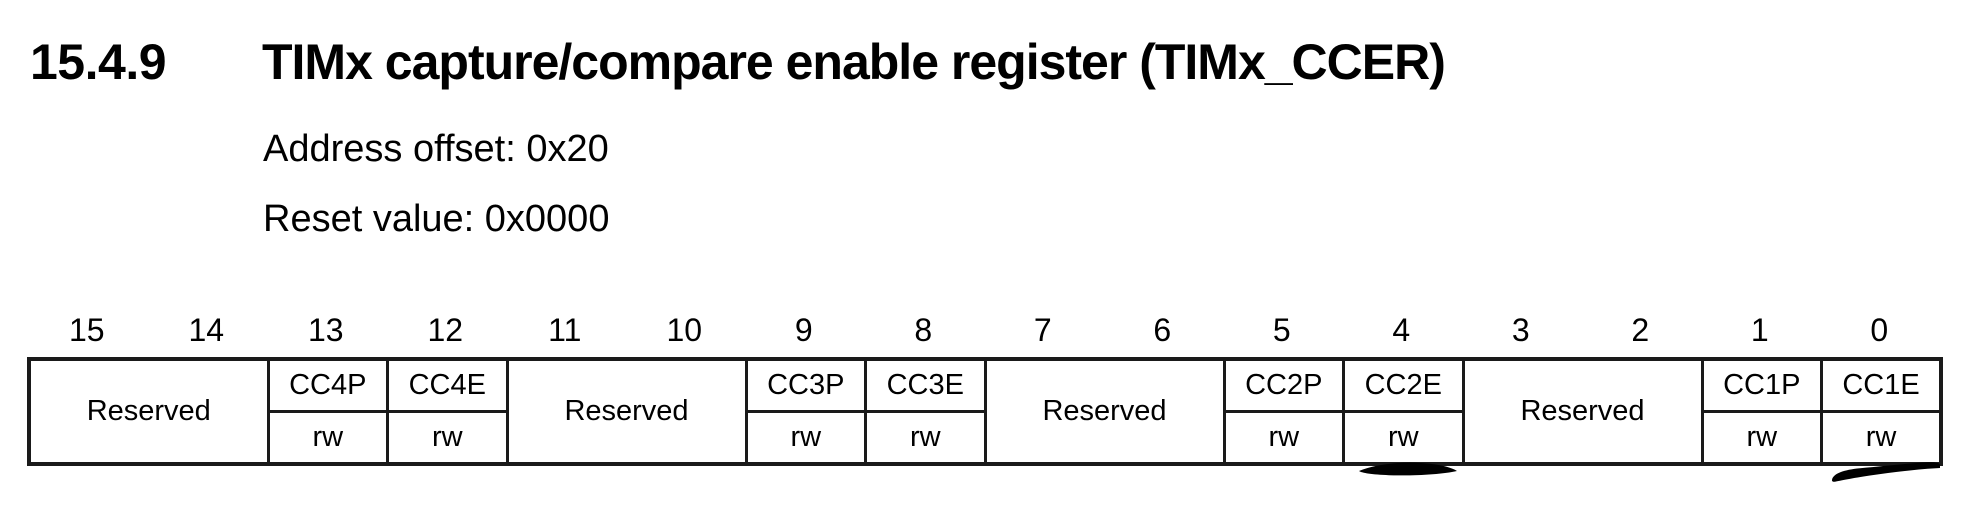 The image size is (1968, 508). Describe the element at coordinates (1879, 330) in the screenshot. I see `bit-number-0: 0` at that location.